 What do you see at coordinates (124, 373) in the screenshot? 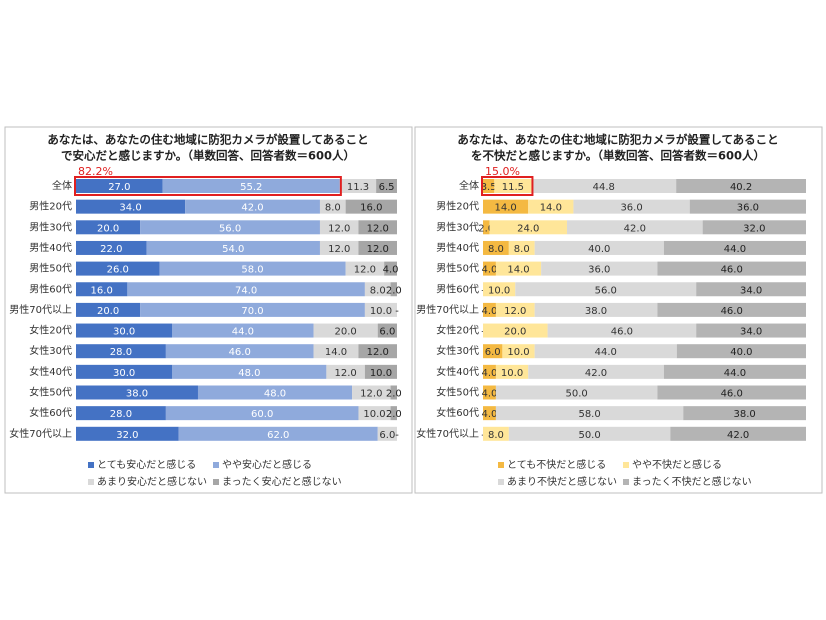
I see `value-label: 30.0` at bounding box center [124, 373].